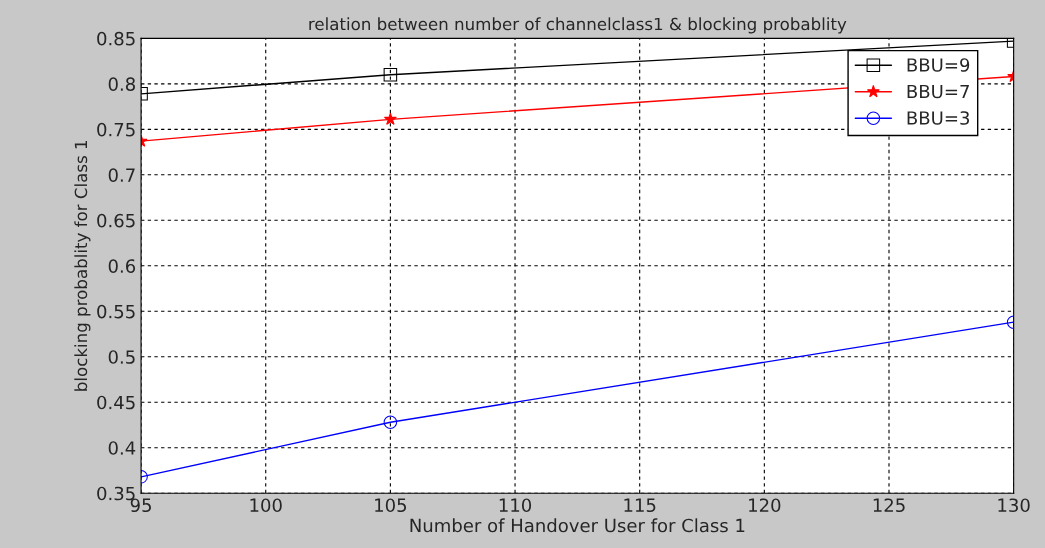 The height and width of the screenshot is (548, 1045). What do you see at coordinates (515, 505) in the screenshot?
I see `x-tick-label: 110` at bounding box center [515, 505].